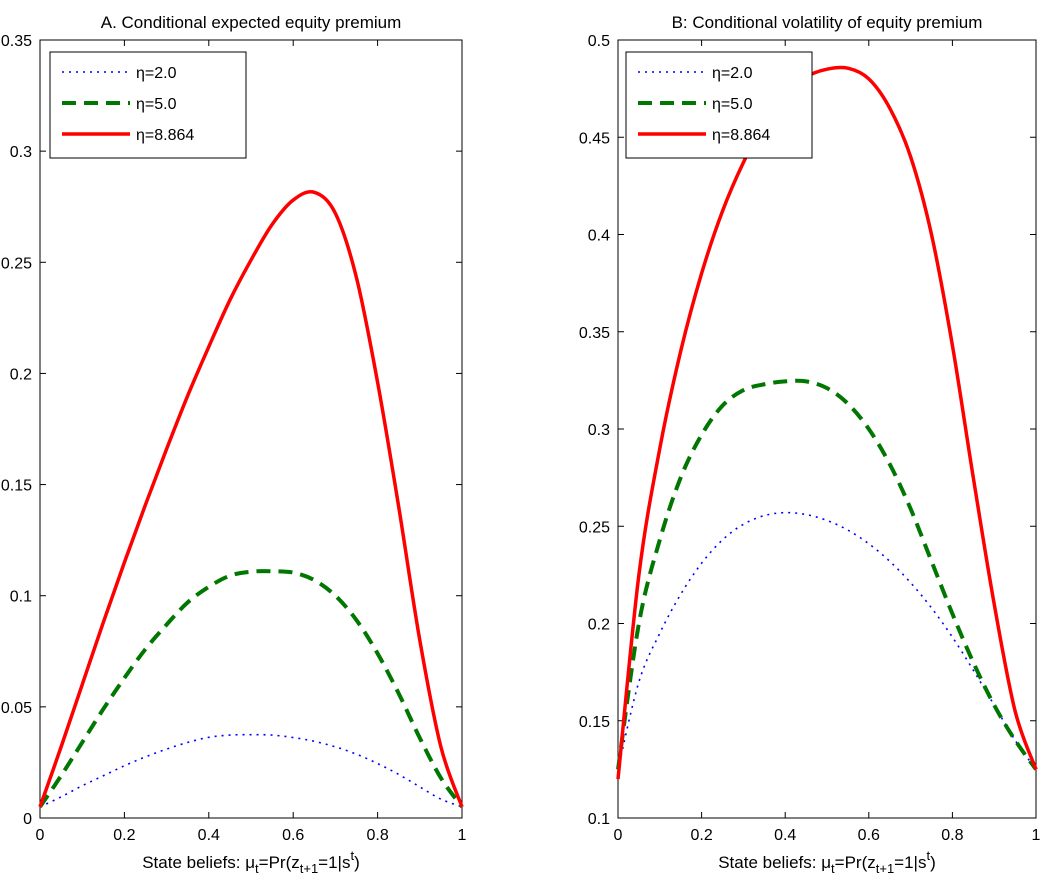 The width and height of the screenshot is (1040, 890). What do you see at coordinates (251, 22) in the screenshot?
I see `chart-title: A. Conditional expected equity premium` at bounding box center [251, 22].